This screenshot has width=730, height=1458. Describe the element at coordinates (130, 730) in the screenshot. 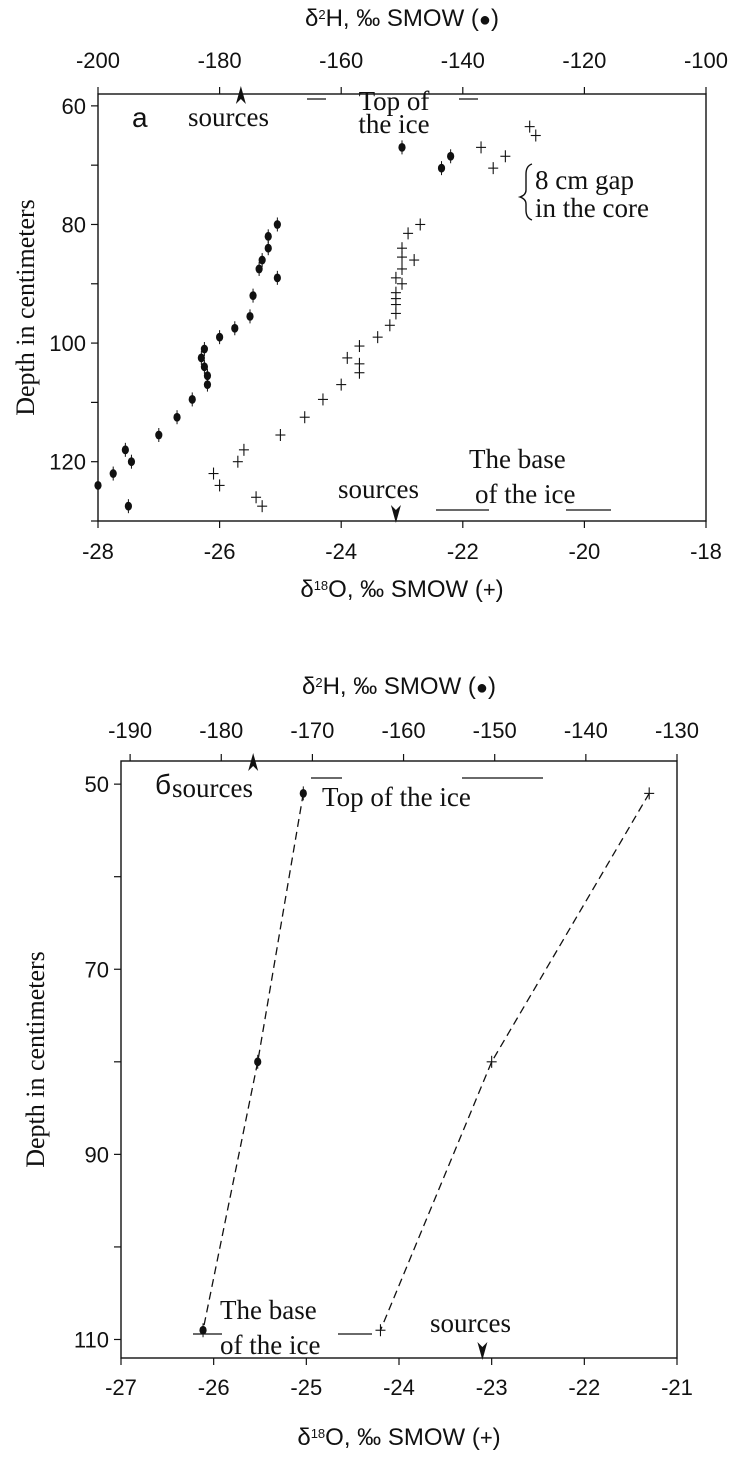

I see `top-axis-tick-label: -190` at that location.